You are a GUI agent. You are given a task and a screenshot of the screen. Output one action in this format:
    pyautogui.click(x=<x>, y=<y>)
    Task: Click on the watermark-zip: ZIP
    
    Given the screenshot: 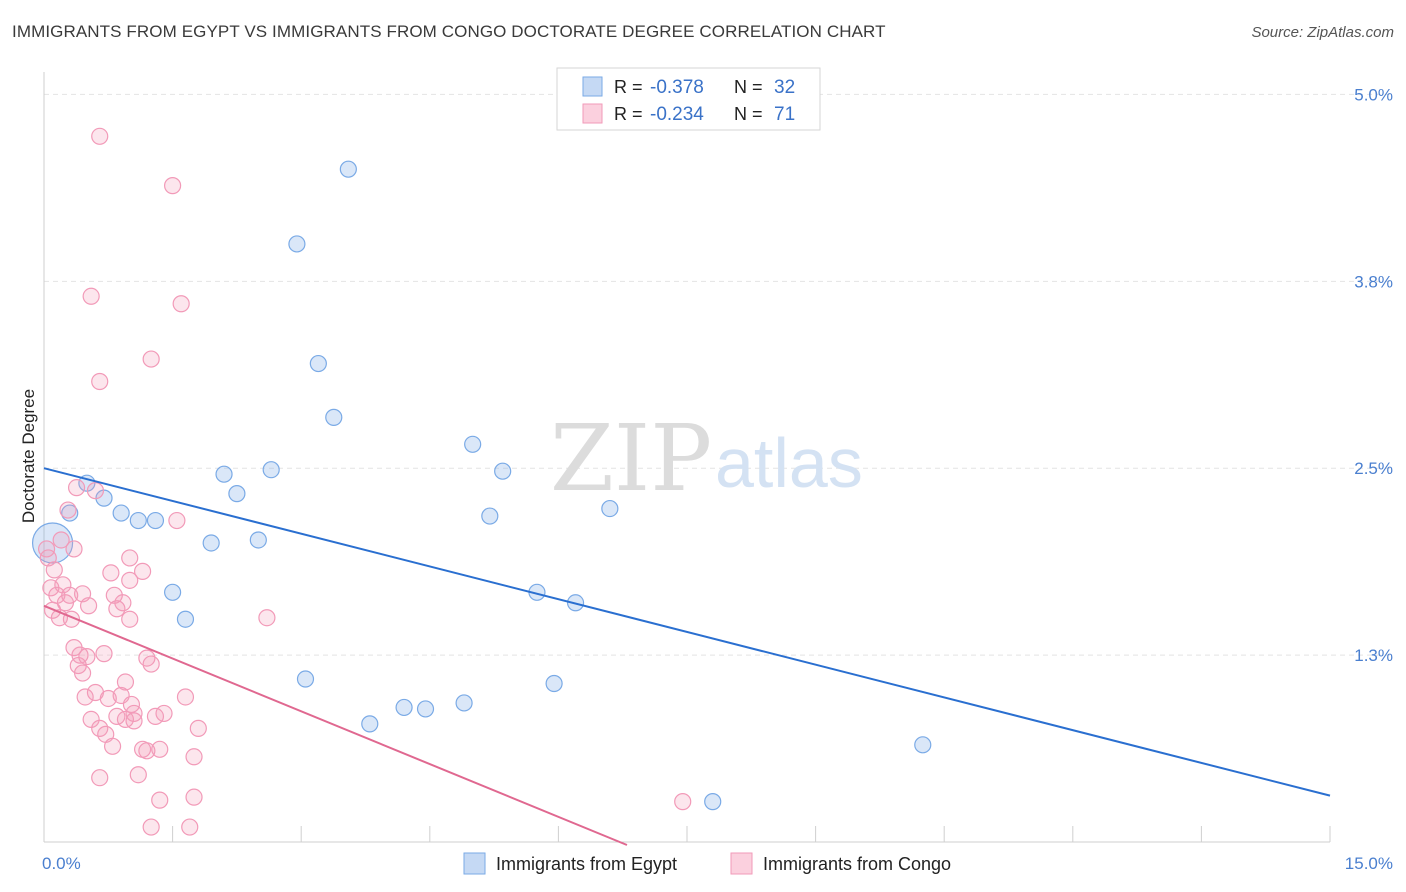 What is the action you would take?
    pyautogui.click(x=631, y=458)
    